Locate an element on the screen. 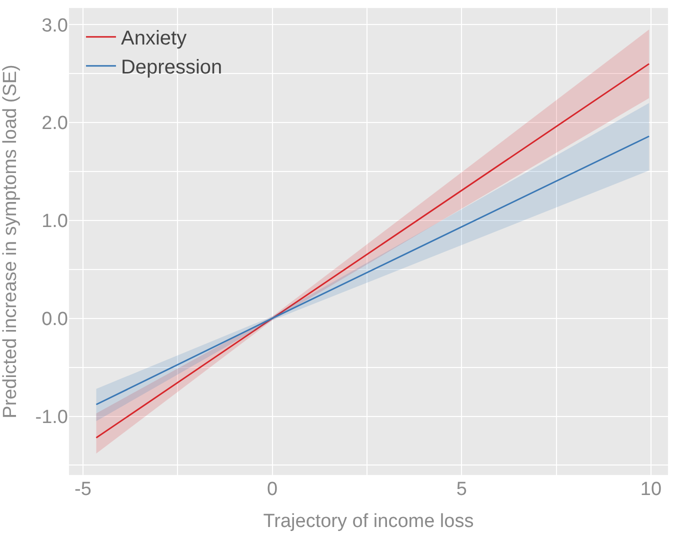 Image resolution: width=682 pixels, height=535 pixels. y-tick-label: 1.0 is located at coordinates (55, 221).